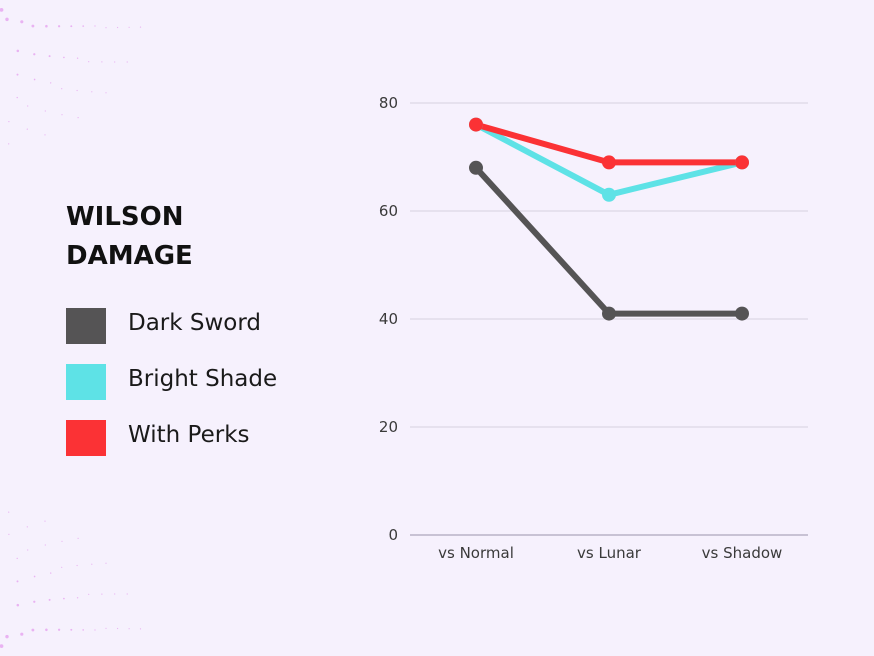 This screenshot has width=874, height=656. Describe the element at coordinates (388, 103) in the screenshot. I see `y-tick-label-80: 80` at that location.